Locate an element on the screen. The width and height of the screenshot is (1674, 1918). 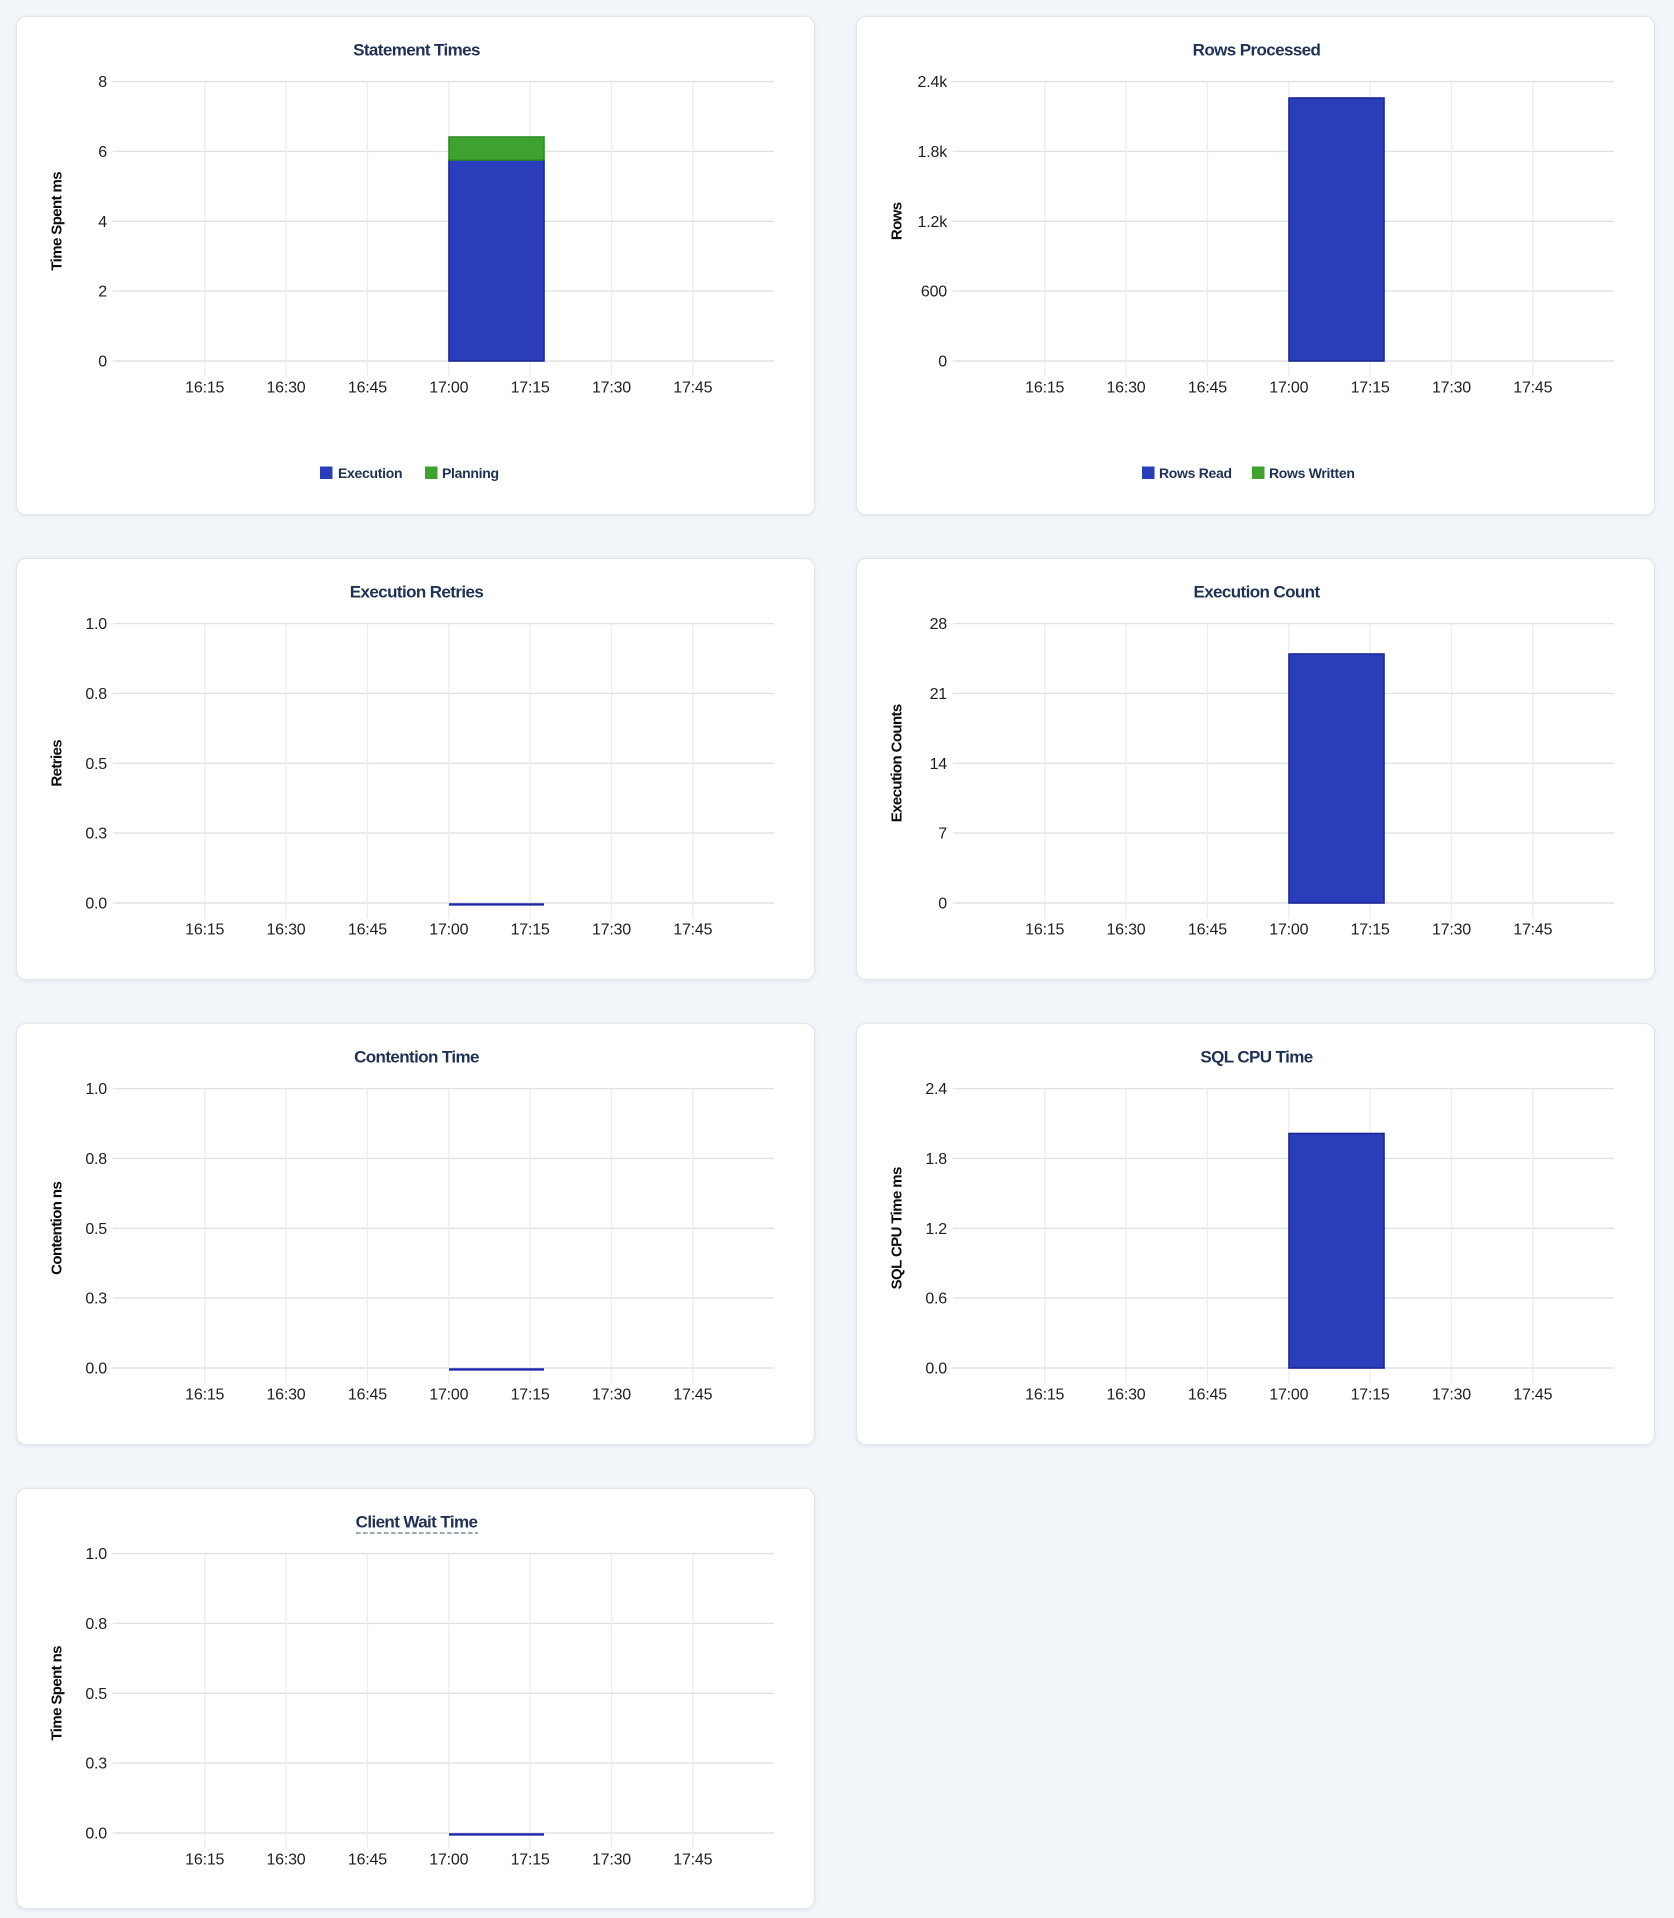
svg-text: Retries is located at coordinates (57, 763).